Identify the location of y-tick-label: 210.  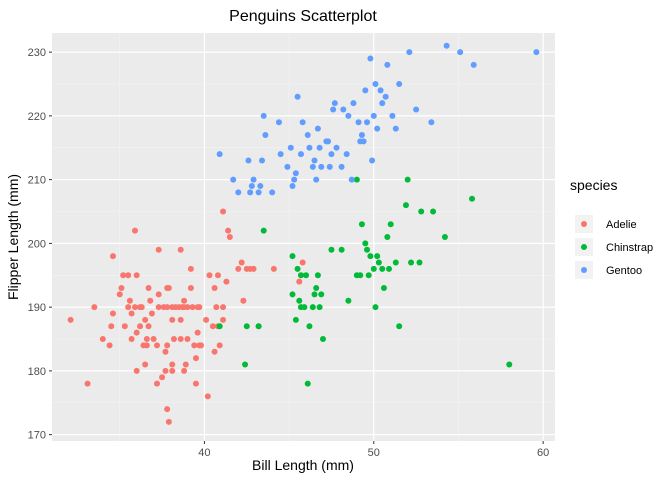
(37, 181).